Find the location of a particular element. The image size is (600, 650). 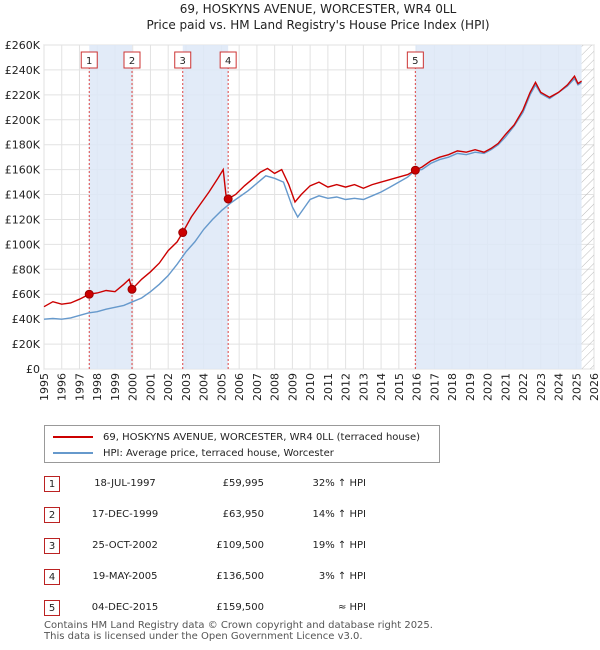

x-tick-label: 2011 is located at coordinates (328, 387).